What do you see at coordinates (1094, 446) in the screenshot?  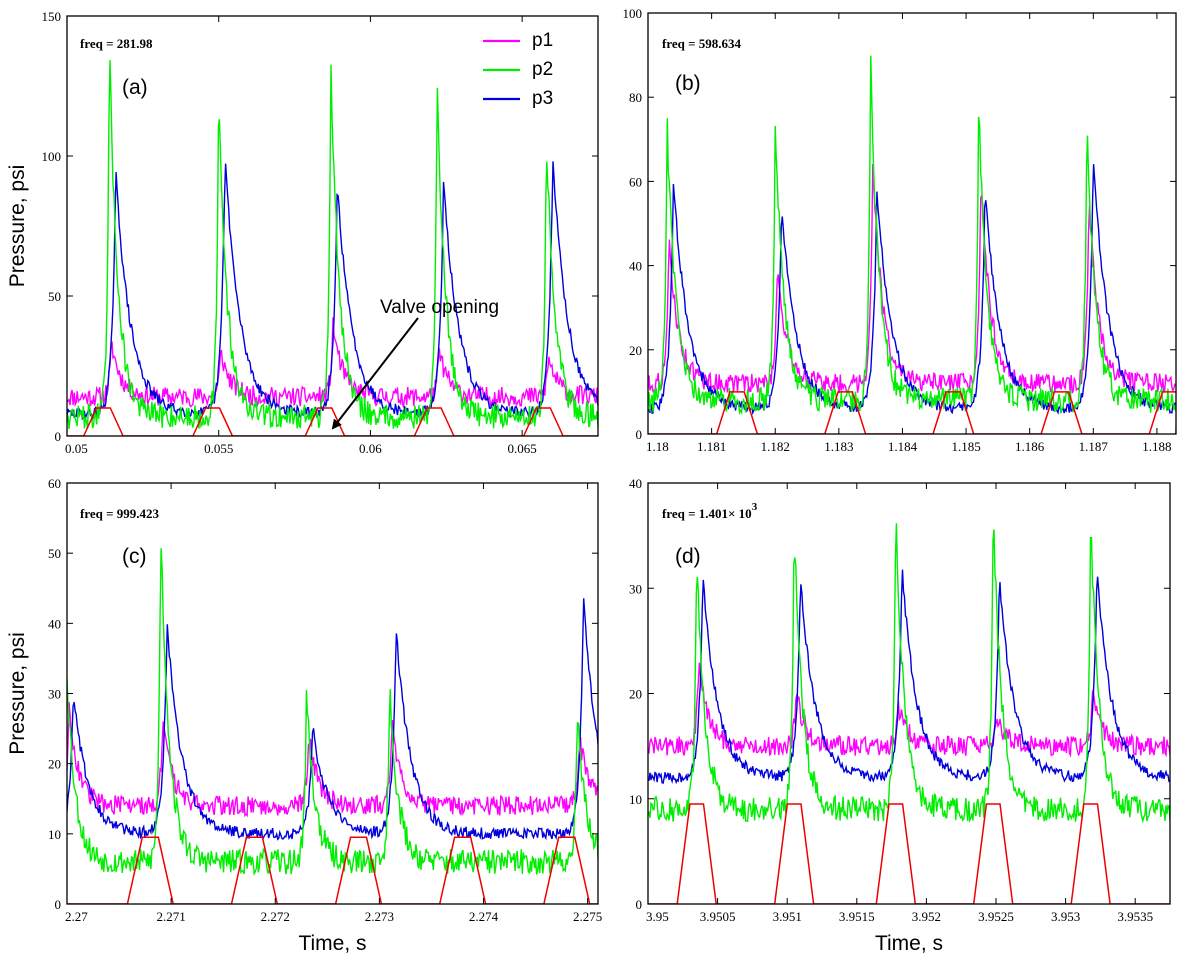 I see `x-tick-label: 1.187` at bounding box center [1094, 446].